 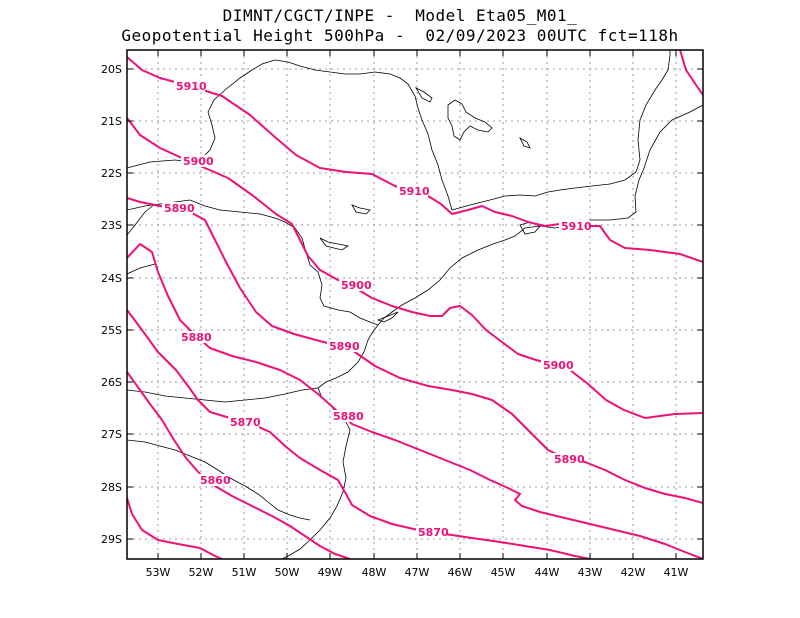 What do you see at coordinates (590, 572) in the screenshot?
I see `lon-label: 43W` at bounding box center [590, 572].